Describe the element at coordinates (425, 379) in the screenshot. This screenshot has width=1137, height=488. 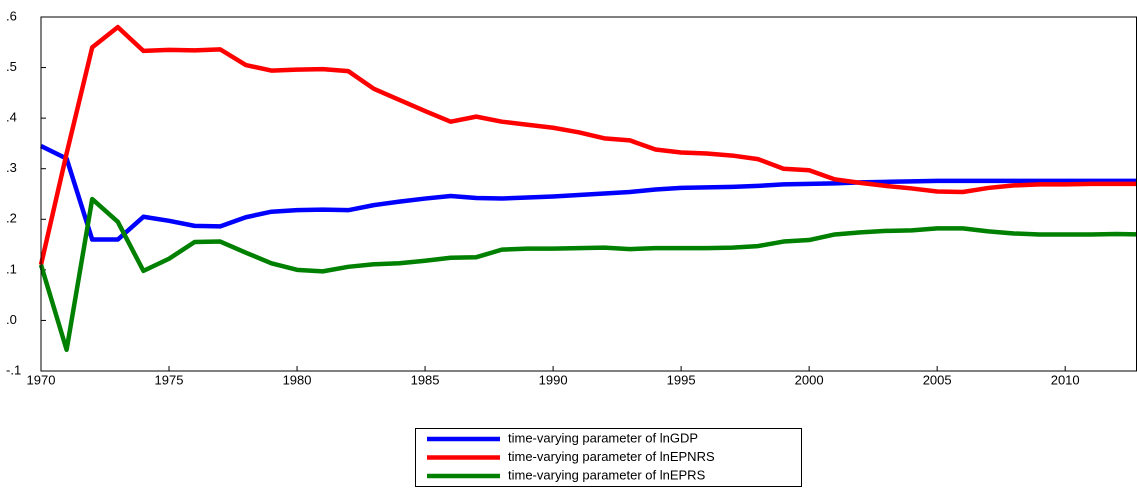
I see `x-tick-label: 1985` at that location.